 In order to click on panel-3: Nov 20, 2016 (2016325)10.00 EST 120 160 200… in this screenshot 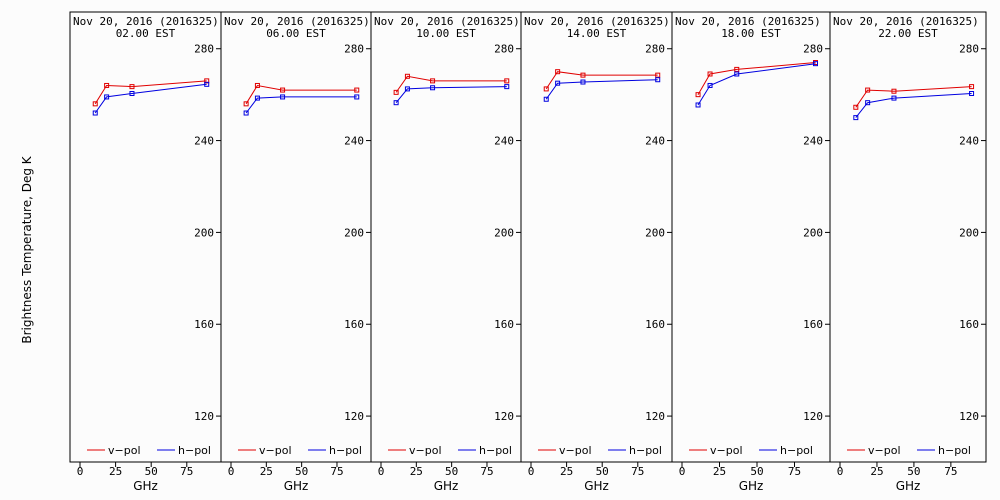, I will do `click(446, 252)`.